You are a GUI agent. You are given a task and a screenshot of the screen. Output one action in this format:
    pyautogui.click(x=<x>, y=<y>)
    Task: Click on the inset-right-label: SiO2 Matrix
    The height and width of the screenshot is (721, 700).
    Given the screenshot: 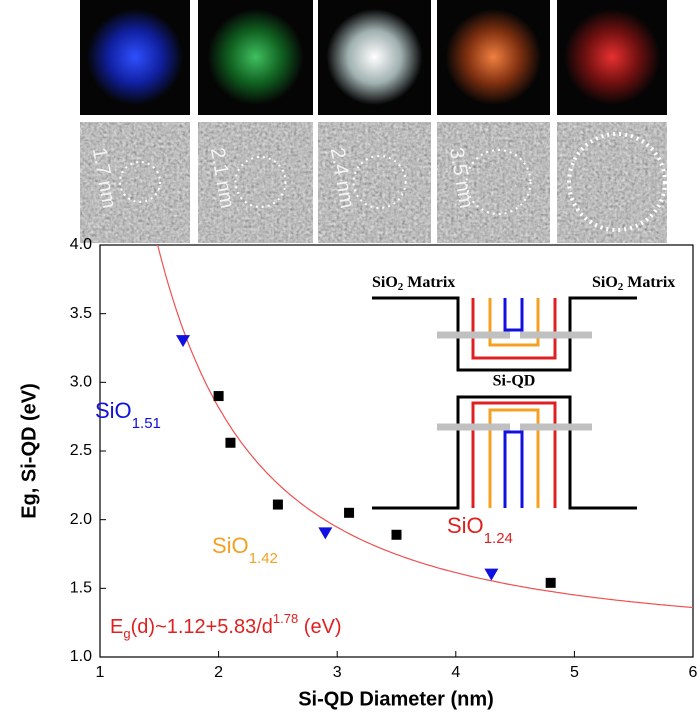 What is the action you would take?
    pyautogui.click(x=633, y=283)
    